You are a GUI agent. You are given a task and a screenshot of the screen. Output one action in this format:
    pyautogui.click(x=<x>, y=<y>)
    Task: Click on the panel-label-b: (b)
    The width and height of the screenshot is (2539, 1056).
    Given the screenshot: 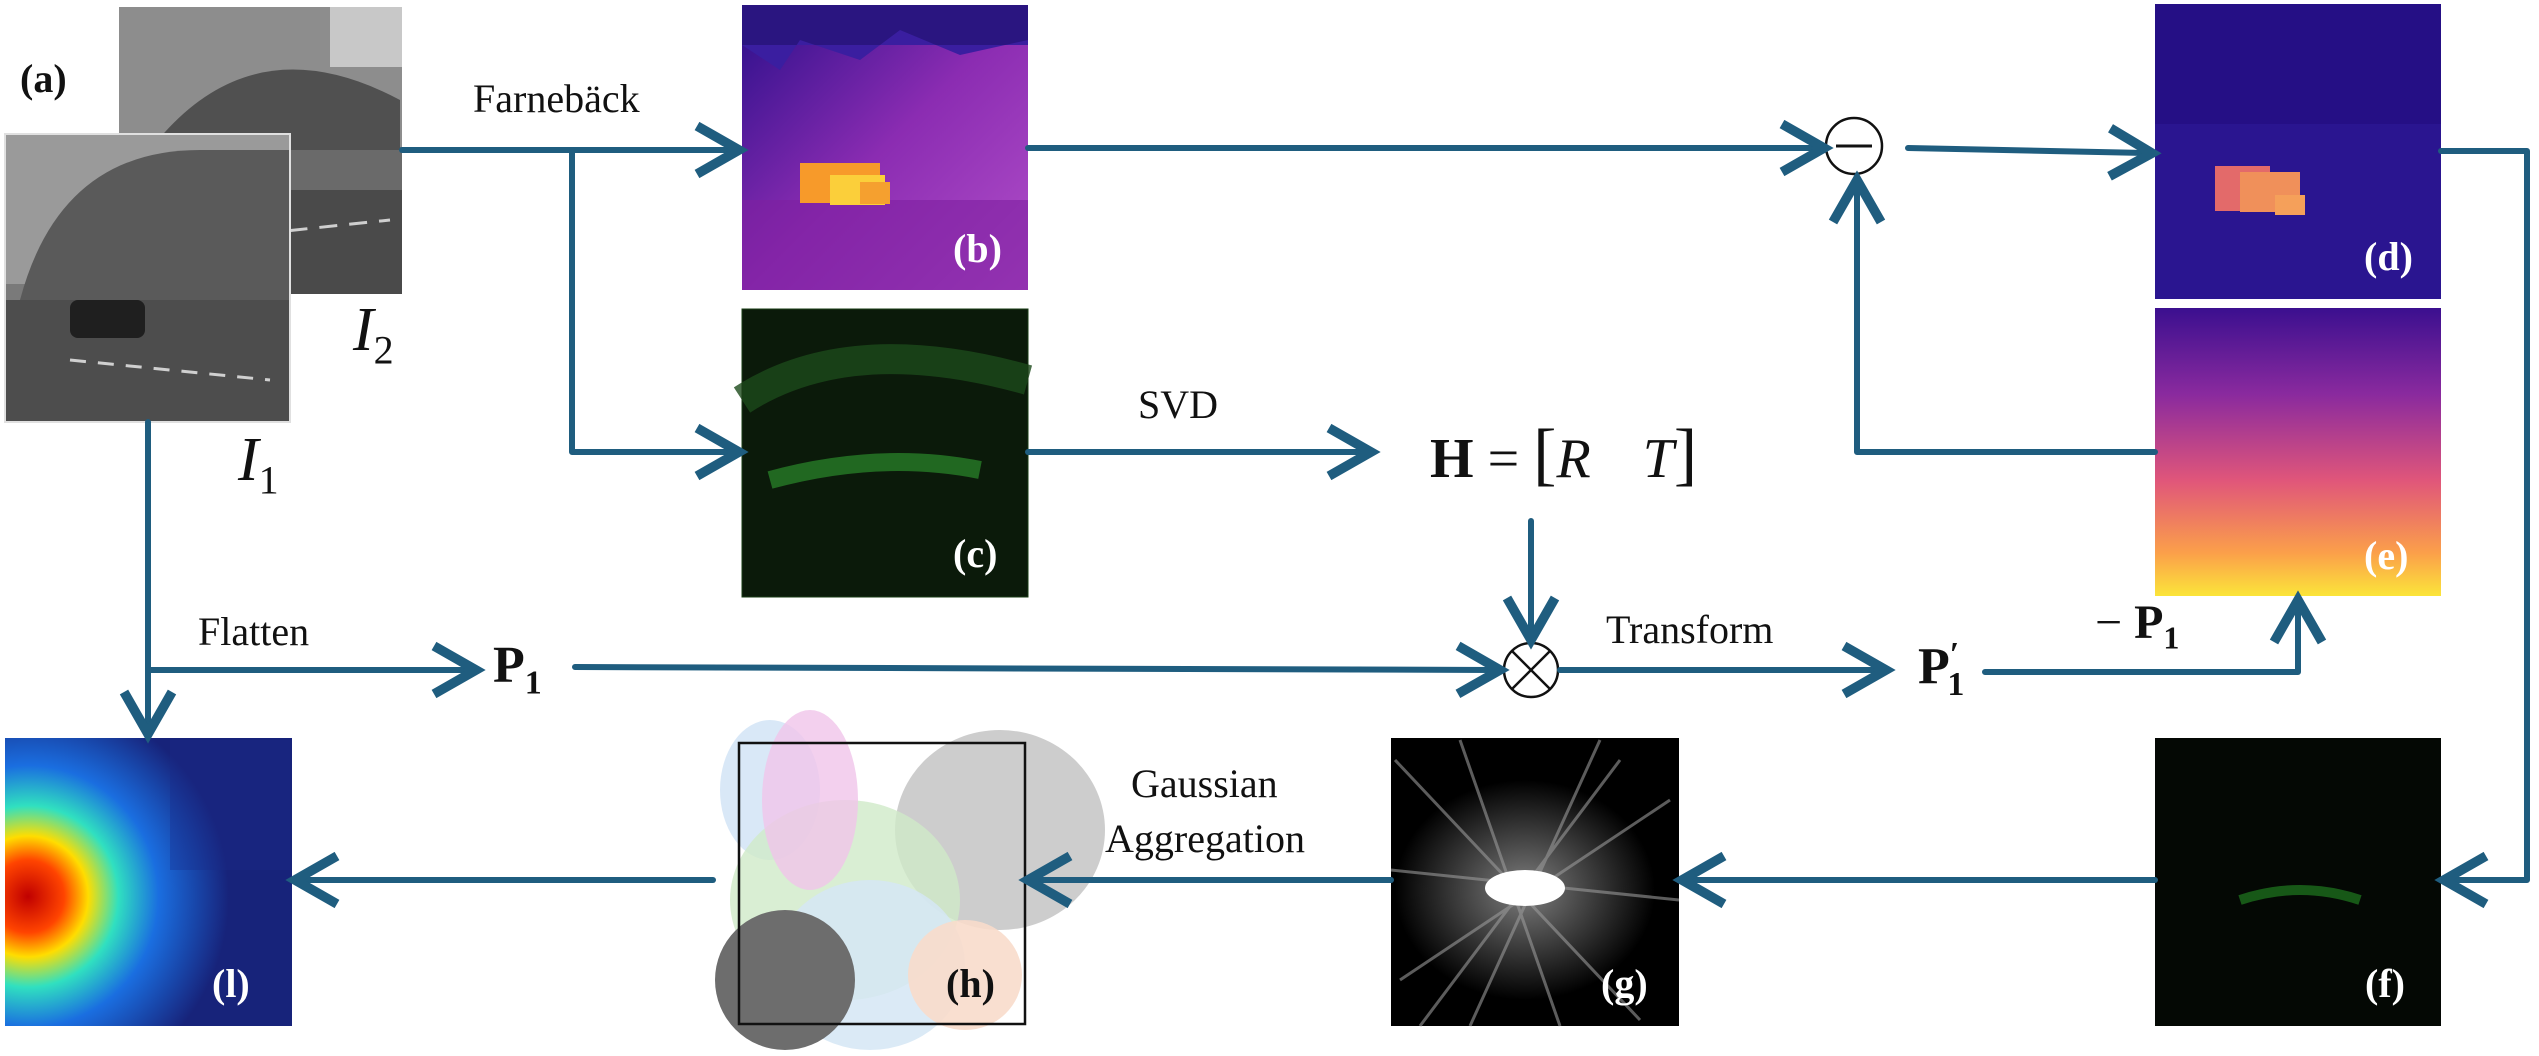 What is the action you would take?
    pyautogui.click(x=977, y=248)
    